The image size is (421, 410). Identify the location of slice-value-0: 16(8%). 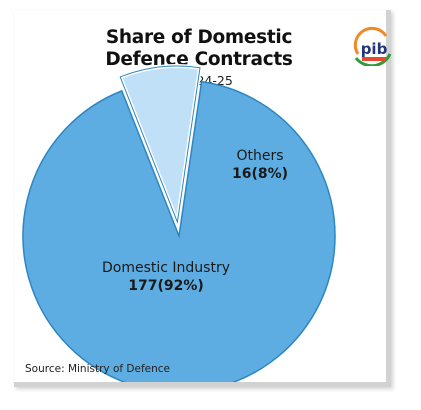
(260, 174).